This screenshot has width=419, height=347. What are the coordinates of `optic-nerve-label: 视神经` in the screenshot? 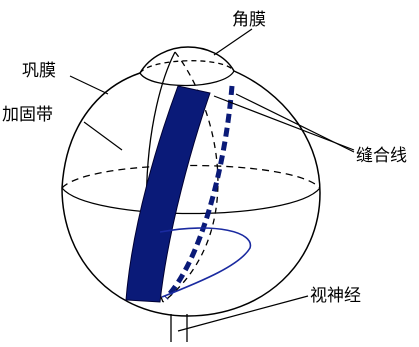 It's located at (335, 296).